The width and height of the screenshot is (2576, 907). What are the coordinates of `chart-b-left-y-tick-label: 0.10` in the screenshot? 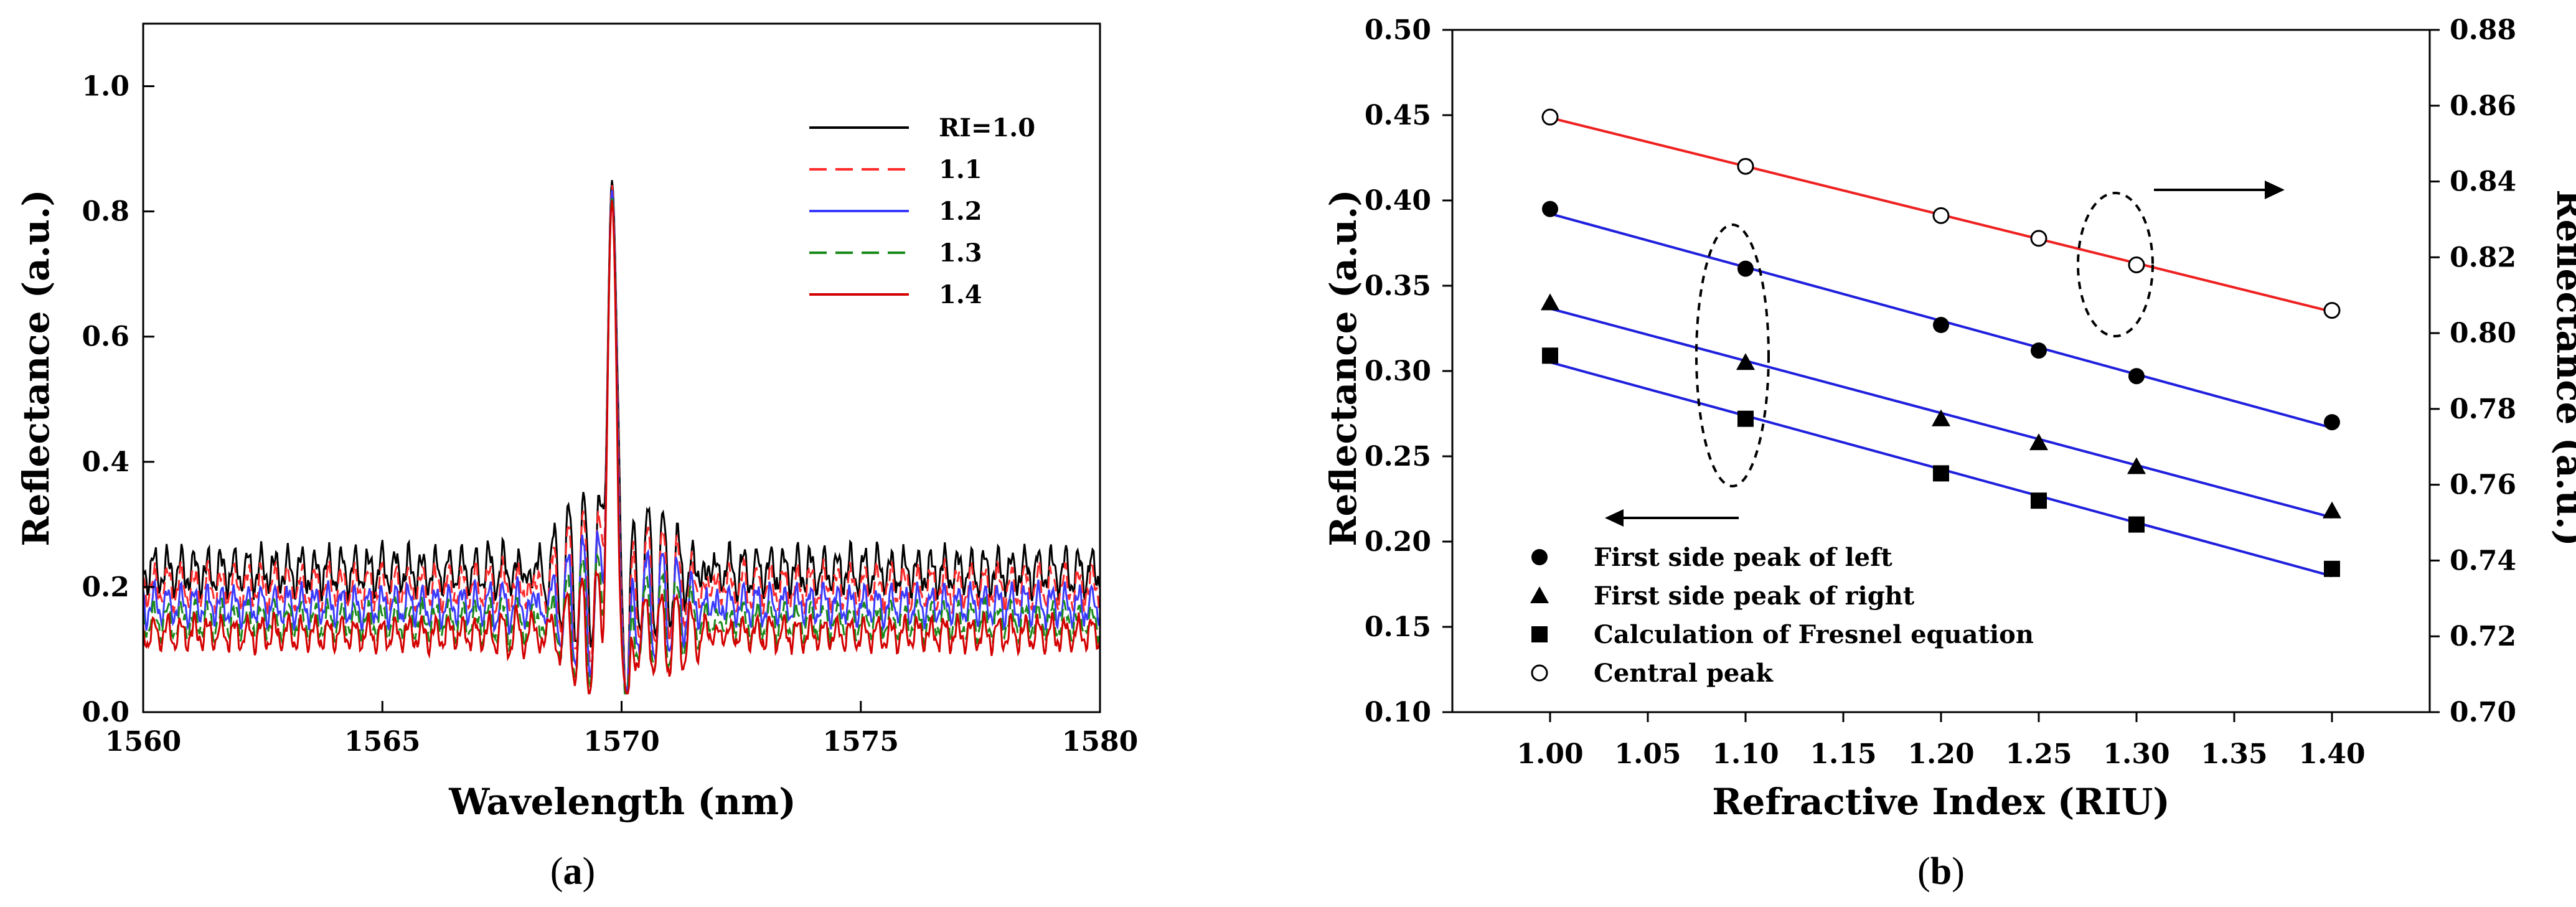 It's located at (1398, 712).